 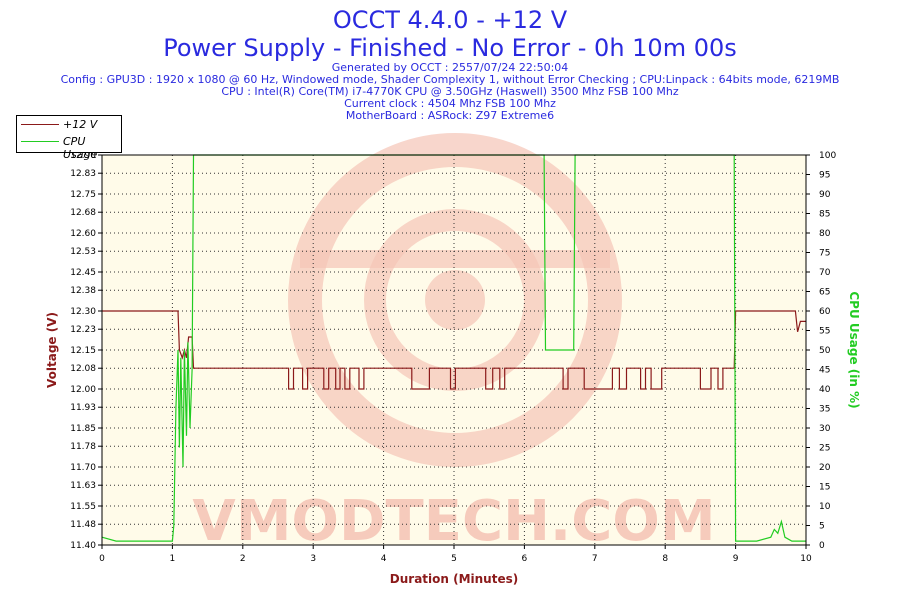 I want to click on y-right-tick-label: 0, so click(x=822, y=546).